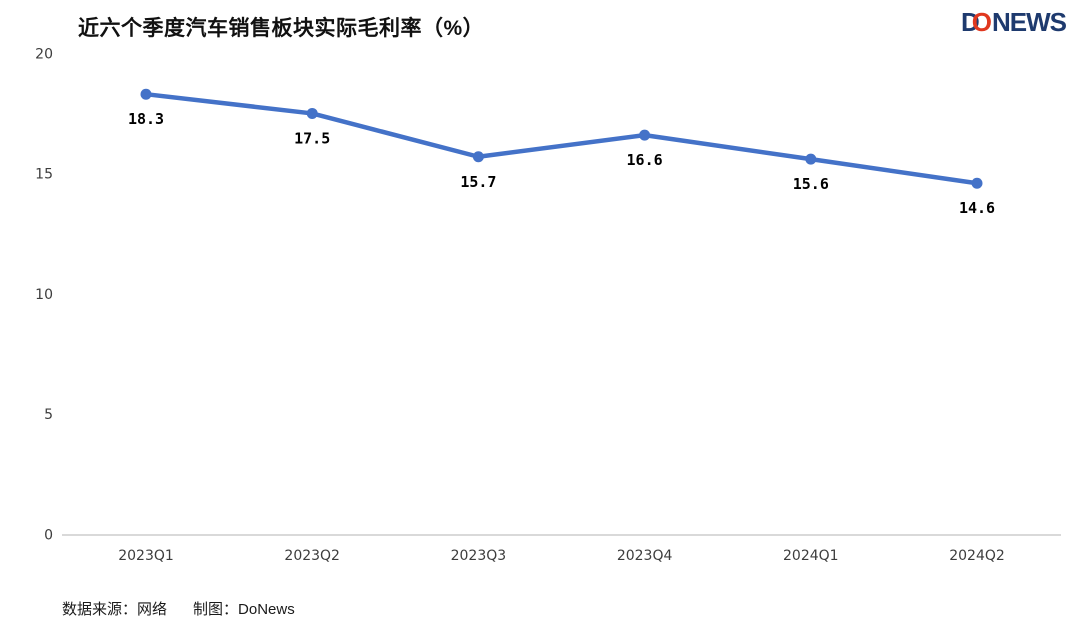  Describe the element at coordinates (811, 184) in the screenshot. I see `data-point-label: 15.6` at that location.